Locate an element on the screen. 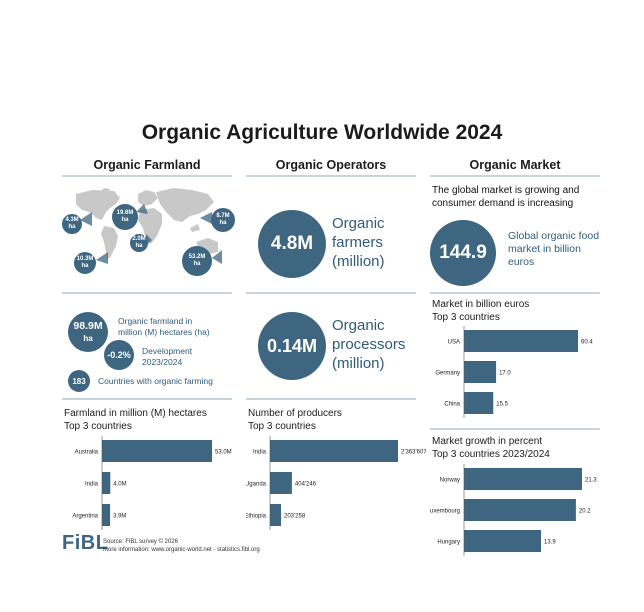  data-label: 203'258 is located at coordinates (295, 517).